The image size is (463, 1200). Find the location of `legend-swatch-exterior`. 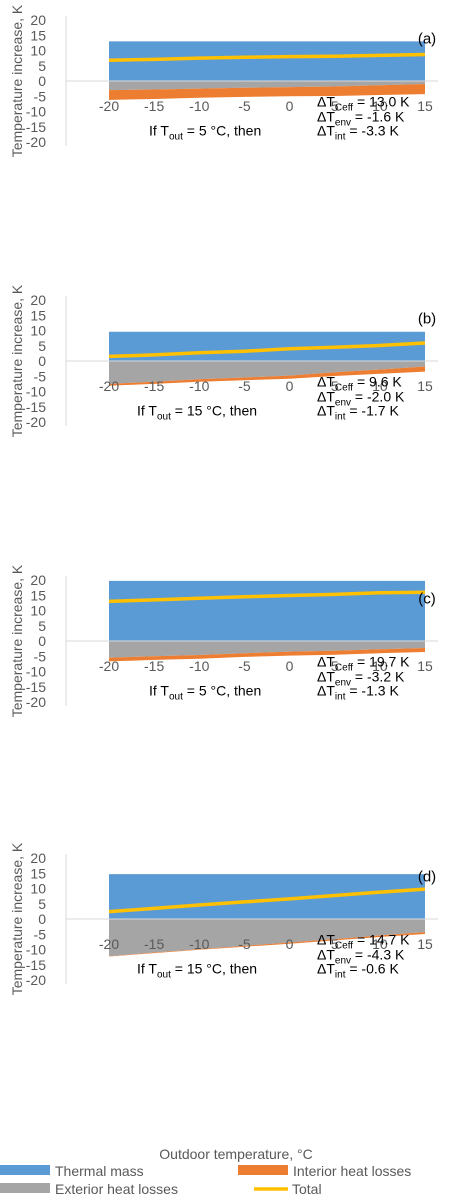

legend-swatch-exterior is located at coordinates (25, 1188).